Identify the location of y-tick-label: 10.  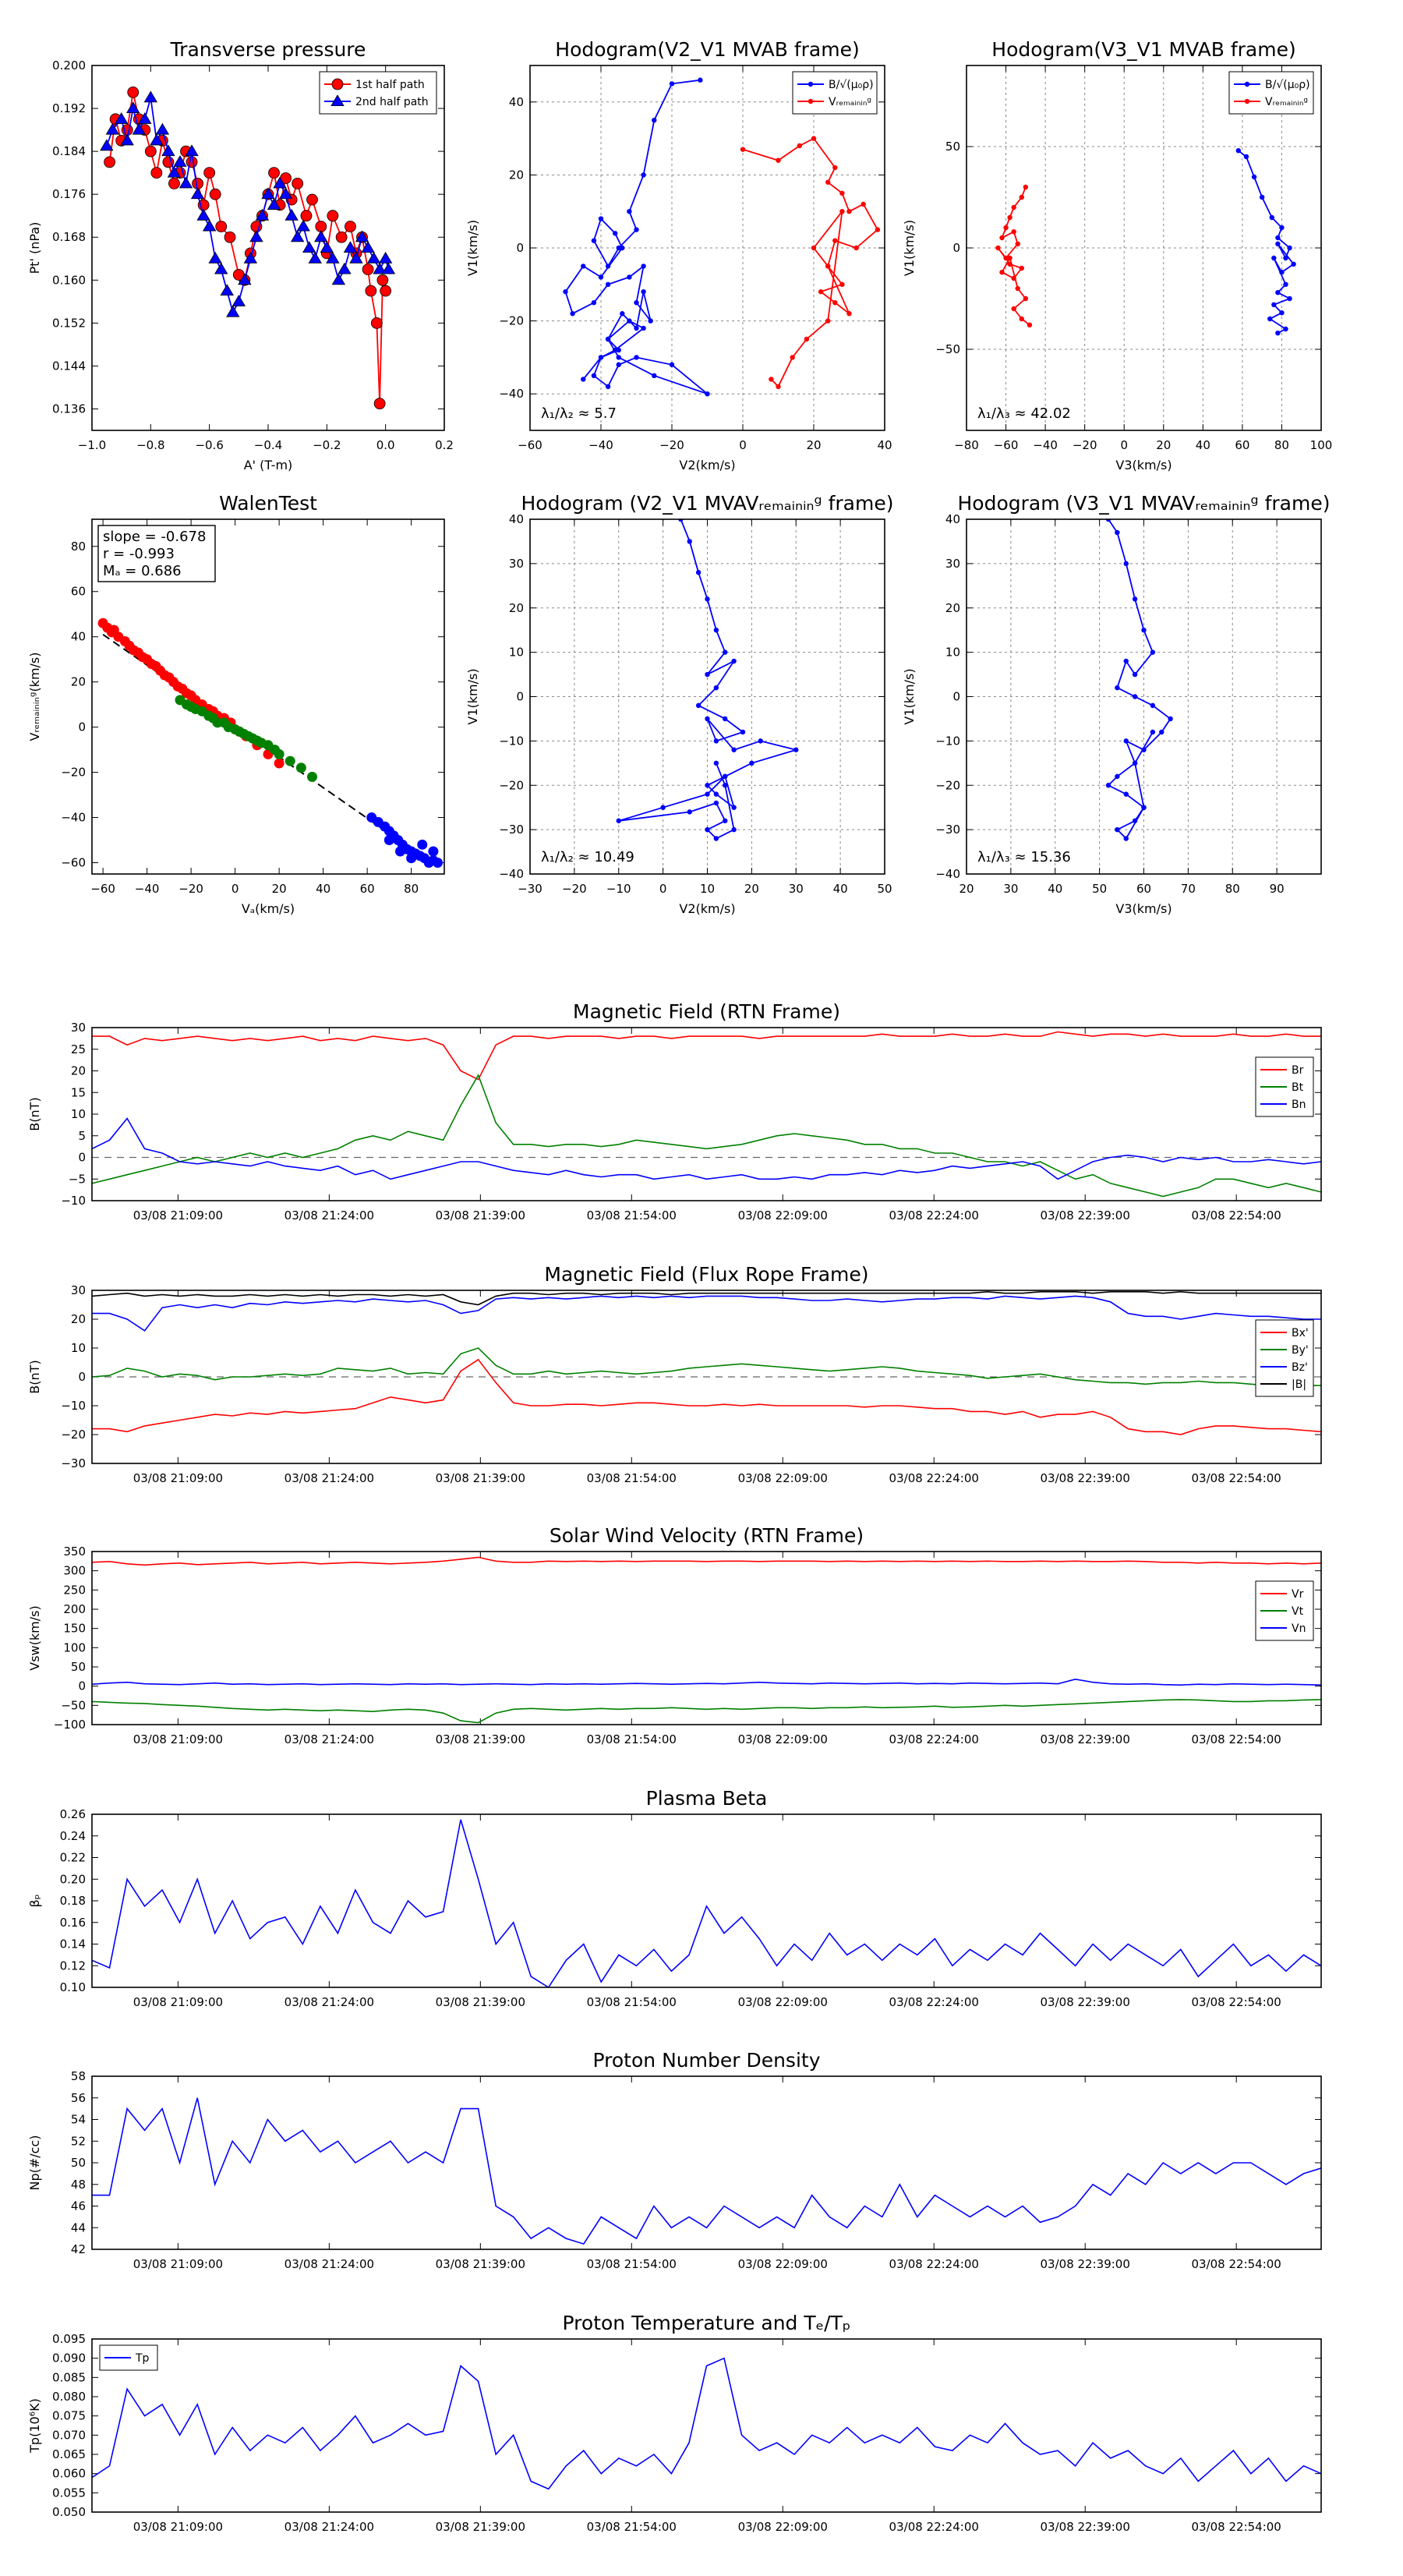
(952, 653).